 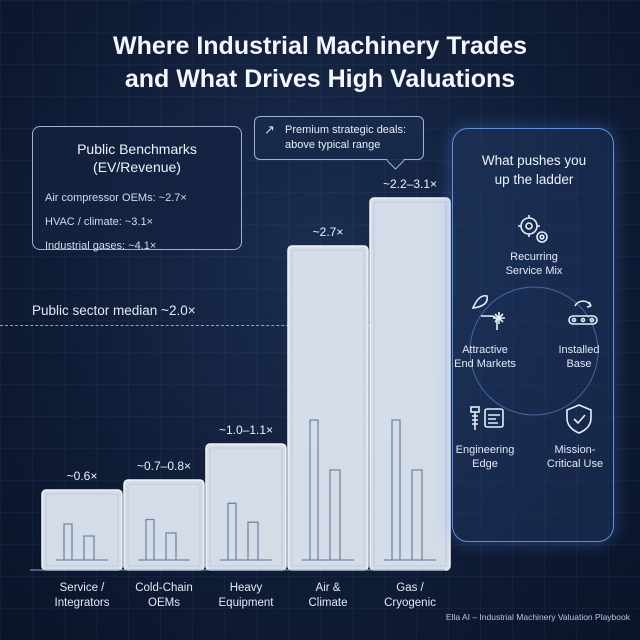 I want to click on drivers-title-line-1: What pushes you, so click(x=534, y=160).